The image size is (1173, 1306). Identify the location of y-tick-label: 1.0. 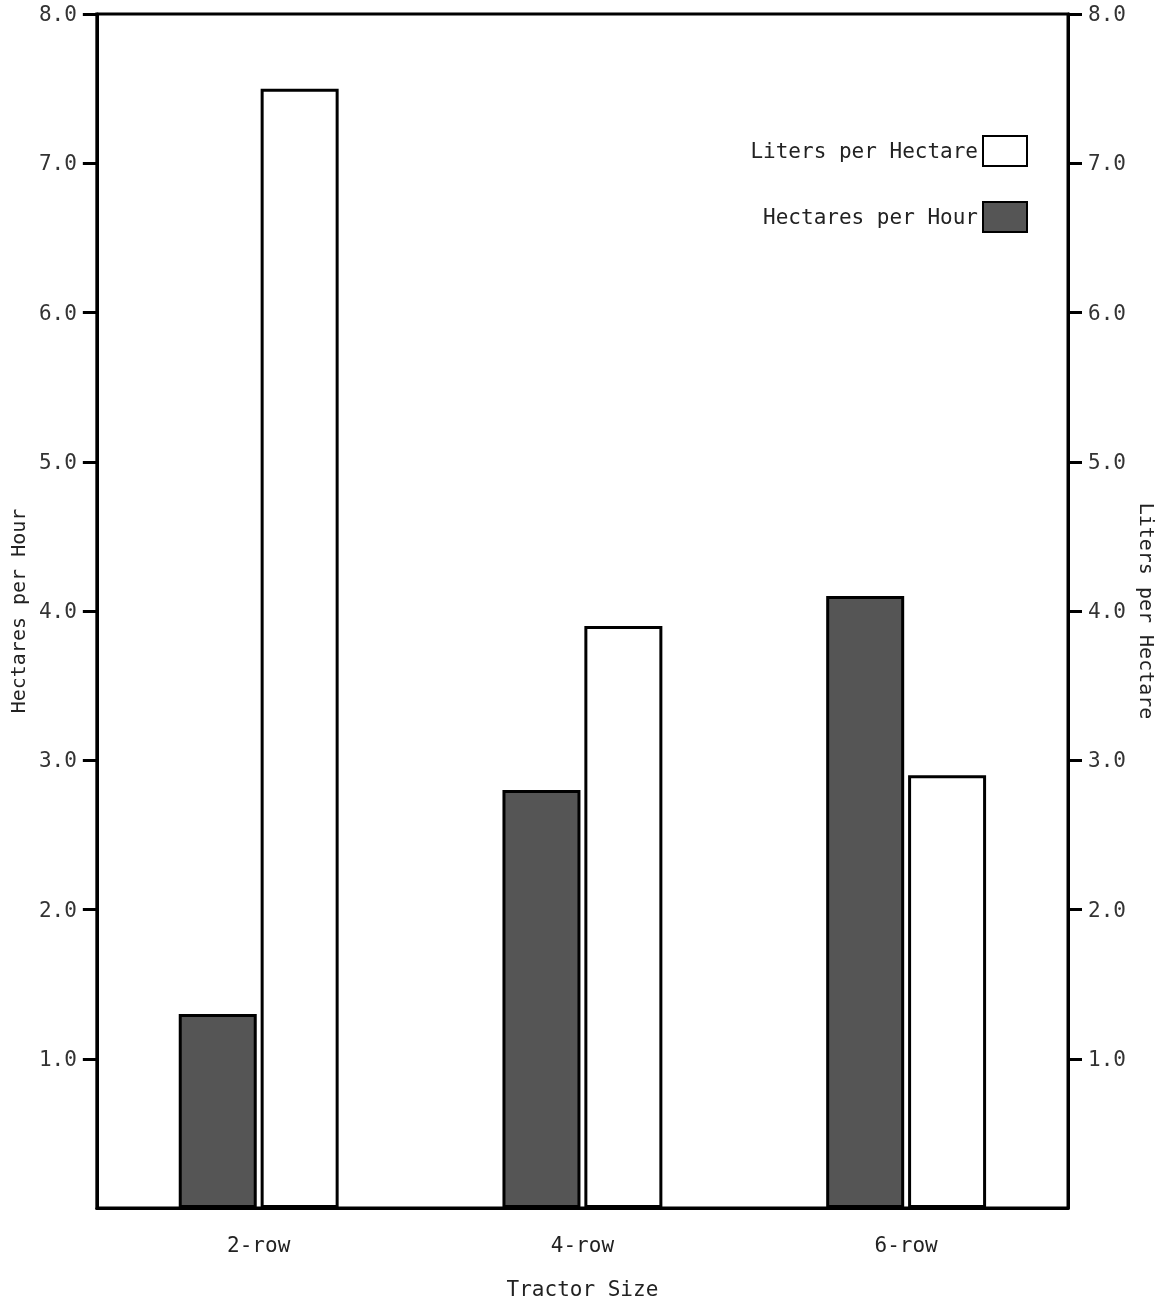
(57, 1058).